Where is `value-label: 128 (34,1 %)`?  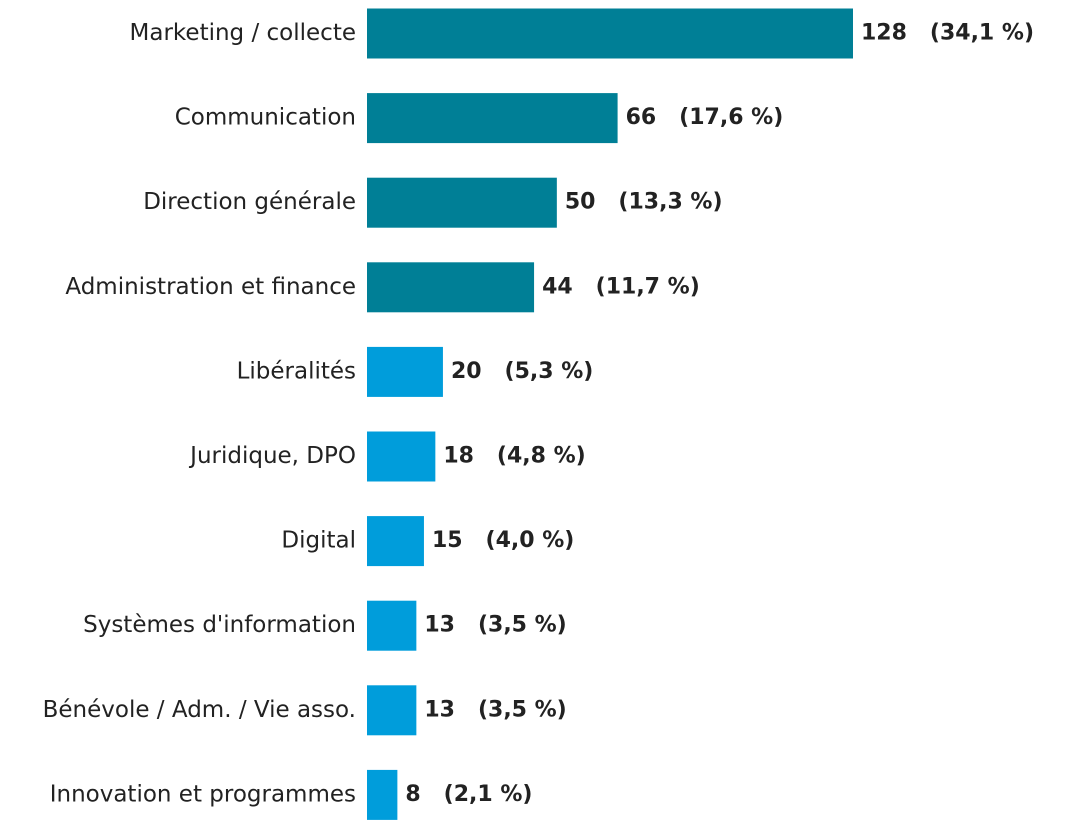
value-label: 128 (34,1 %) is located at coordinates (947, 33).